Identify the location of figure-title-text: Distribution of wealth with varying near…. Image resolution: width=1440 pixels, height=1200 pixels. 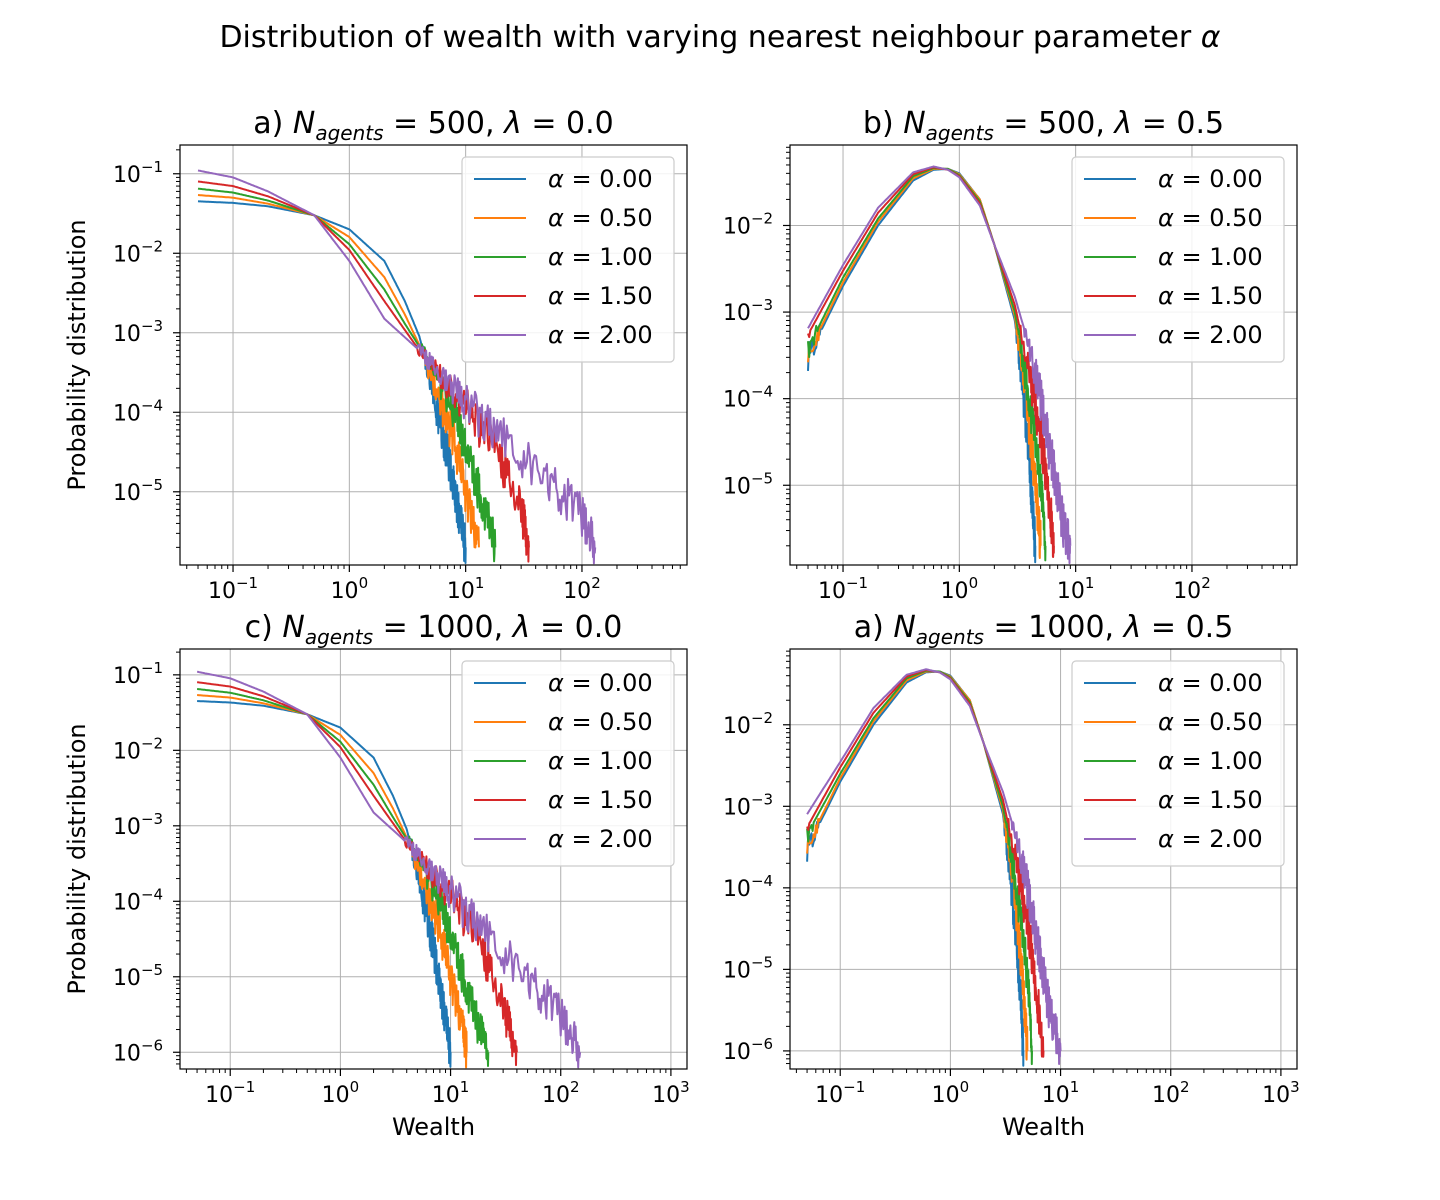
(710, 37).